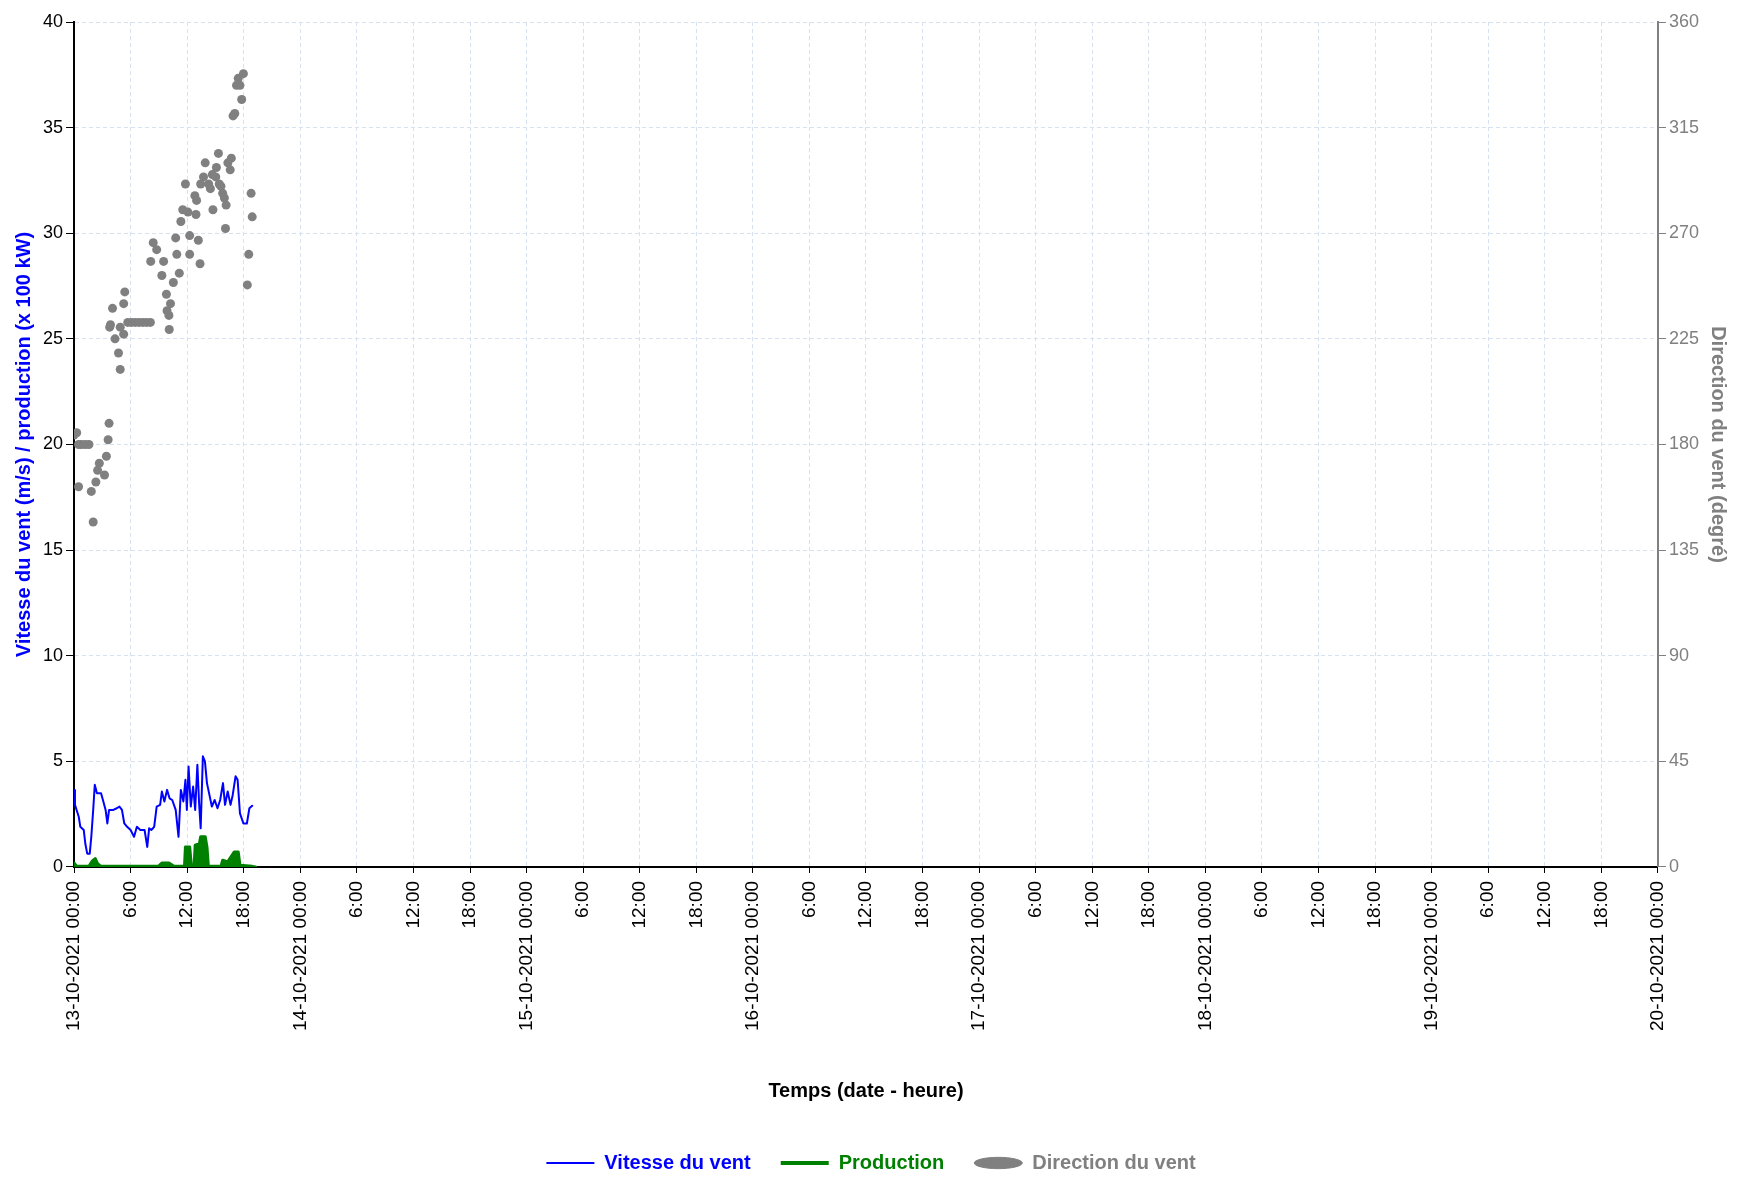  What do you see at coordinates (1114, 1161) in the screenshot?
I see `legend-label: Direction du vent` at bounding box center [1114, 1161].